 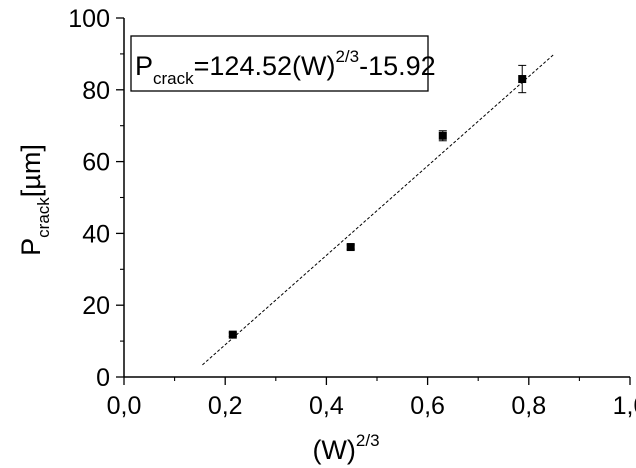 What do you see at coordinates (96, 163) in the screenshot?
I see `y-tick-label: 60` at bounding box center [96, 163].